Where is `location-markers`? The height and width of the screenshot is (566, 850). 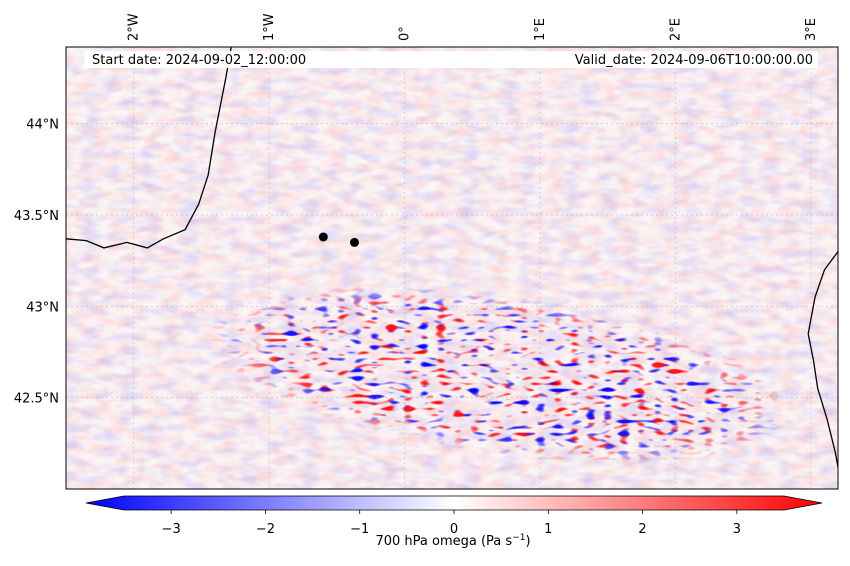 location-markers is located at coordinates (338, 239).